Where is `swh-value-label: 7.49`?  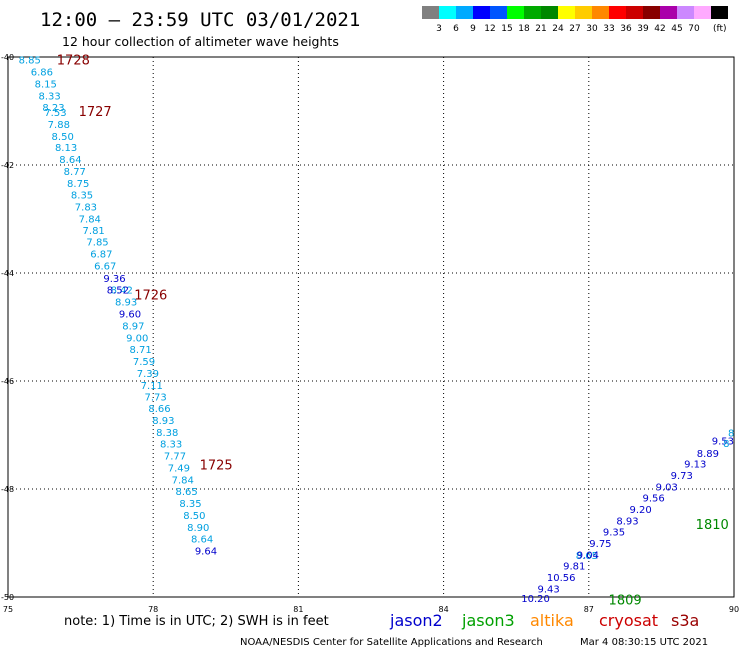 swh-value-label: 7.49 is located at coordinates (179, 468).